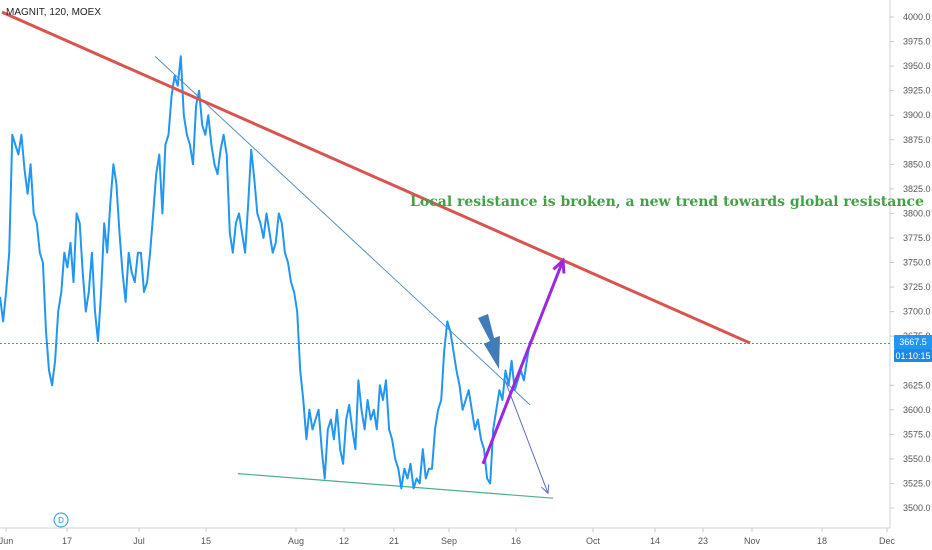  I want to click on x-tick-label: 16, so click(516, 541).